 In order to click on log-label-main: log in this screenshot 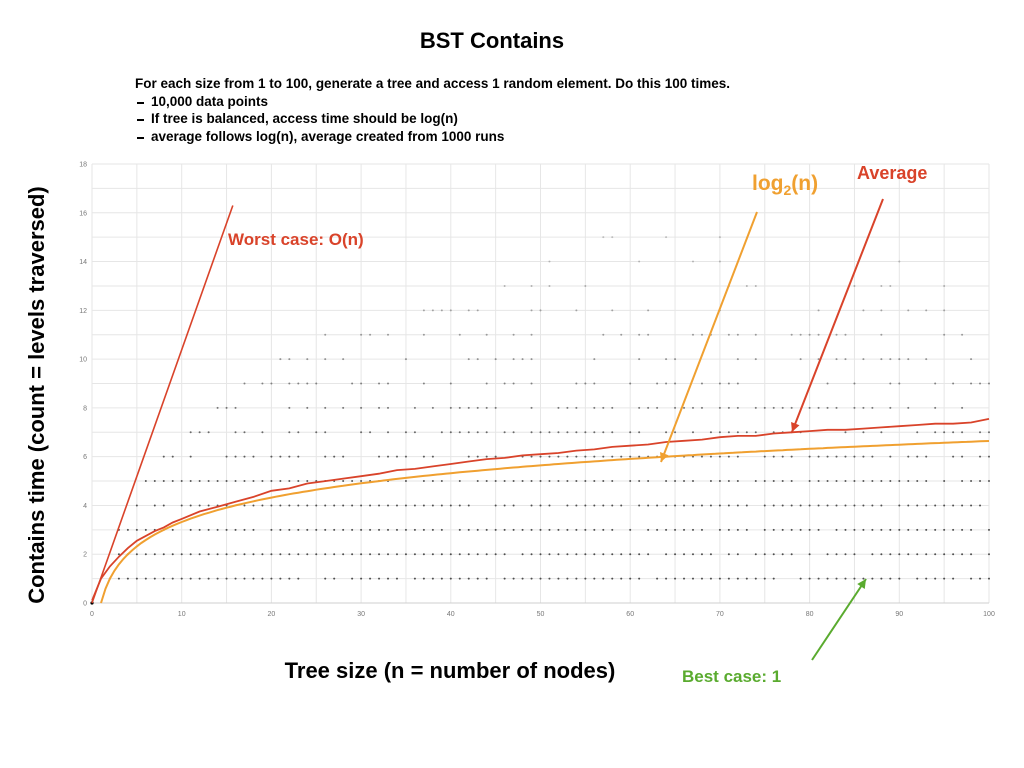, I will do `click(768, 183)`.